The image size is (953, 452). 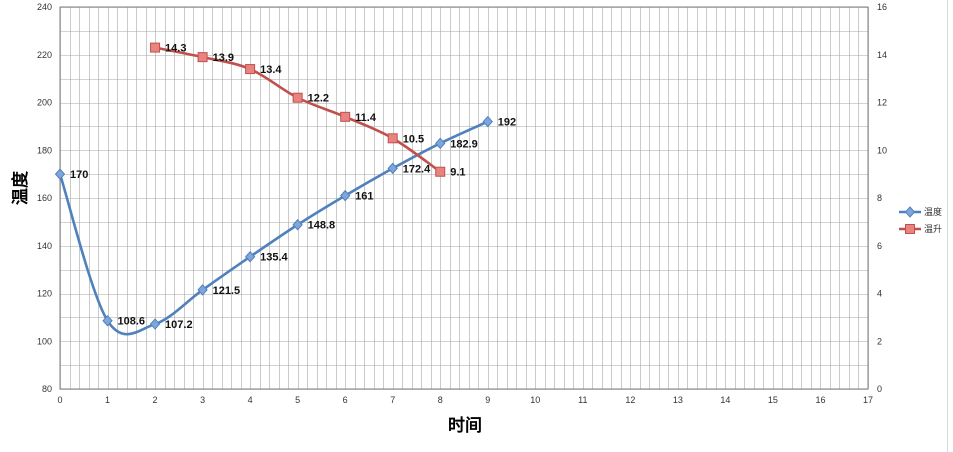 What do you see at coordinates (920, 229) in the screenshot?
I see `legend-item-2: 温升` at bounding box center [920, 229].